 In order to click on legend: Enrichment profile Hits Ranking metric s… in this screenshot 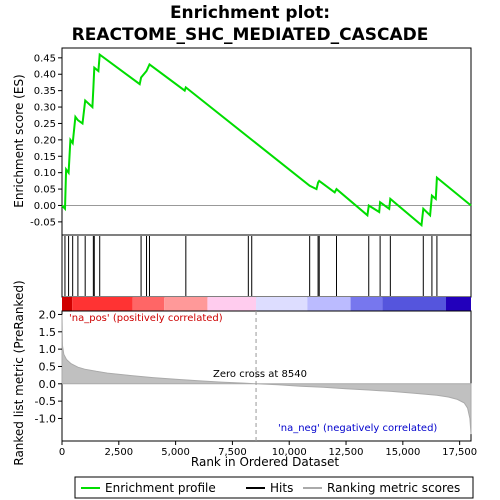, I will do `click(274, 487)`.